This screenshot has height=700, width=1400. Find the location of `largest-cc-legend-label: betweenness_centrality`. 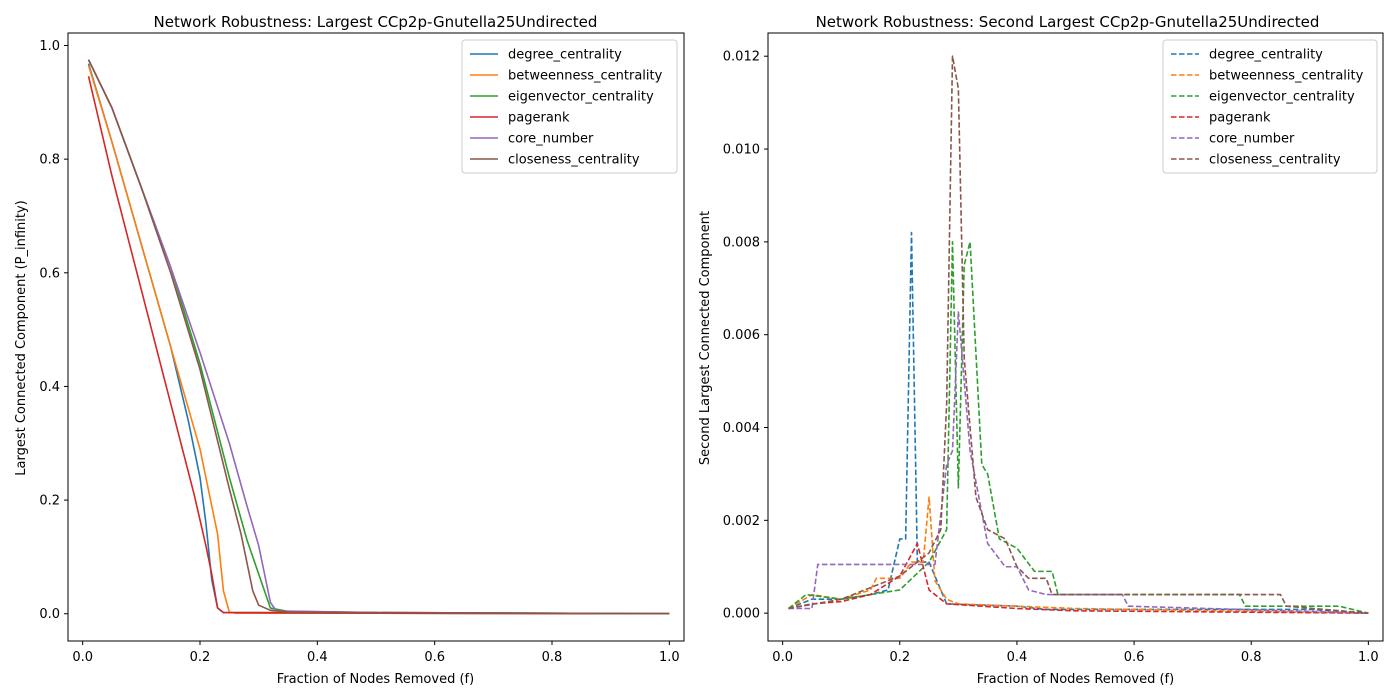

largest-cc-legend-label: betweenness_centrality is located at coordinates (585, 76).